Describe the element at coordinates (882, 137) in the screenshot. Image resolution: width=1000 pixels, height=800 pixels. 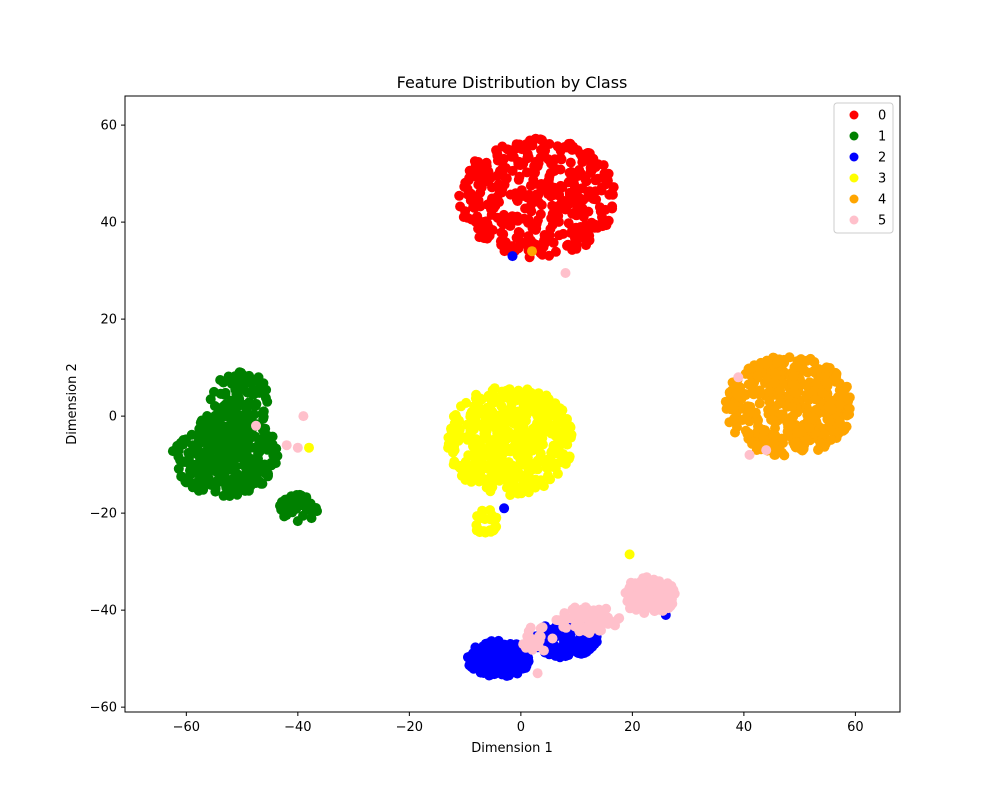
I see `legend-label-1: 1` at that location.